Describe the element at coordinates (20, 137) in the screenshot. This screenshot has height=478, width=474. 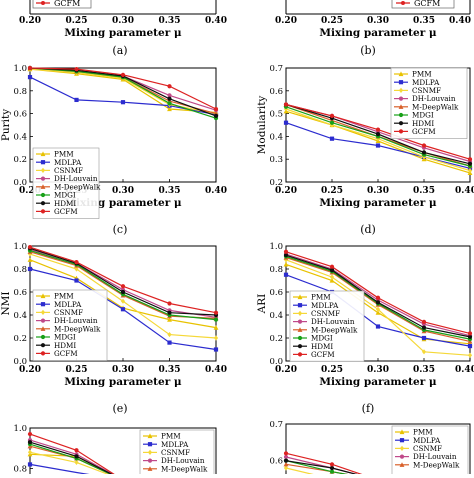
I see `y-tick-c-2: 0.4` at that location.